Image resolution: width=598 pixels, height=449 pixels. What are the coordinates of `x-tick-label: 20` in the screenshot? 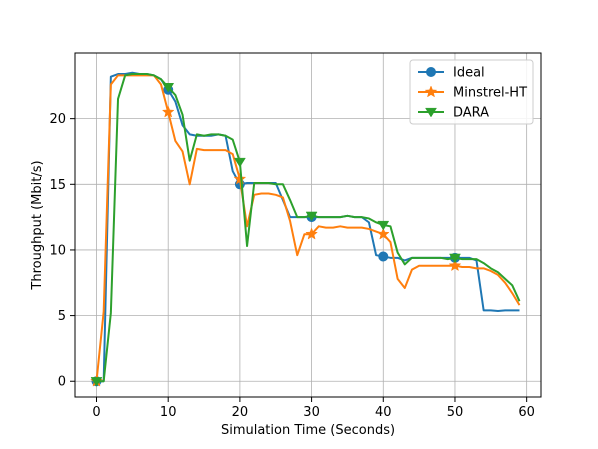 It's located at (240, 412).